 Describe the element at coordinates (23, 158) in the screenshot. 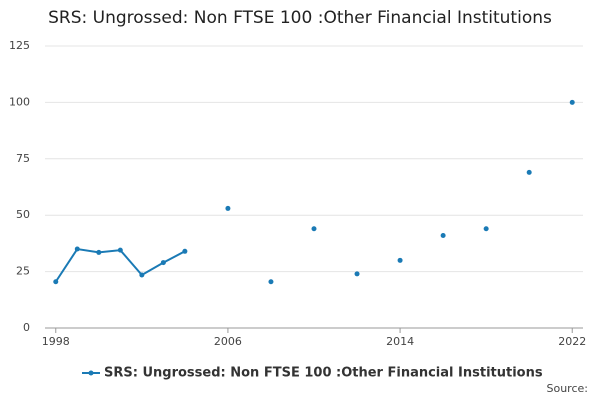

I see `y-tick-label: 75` at that location.